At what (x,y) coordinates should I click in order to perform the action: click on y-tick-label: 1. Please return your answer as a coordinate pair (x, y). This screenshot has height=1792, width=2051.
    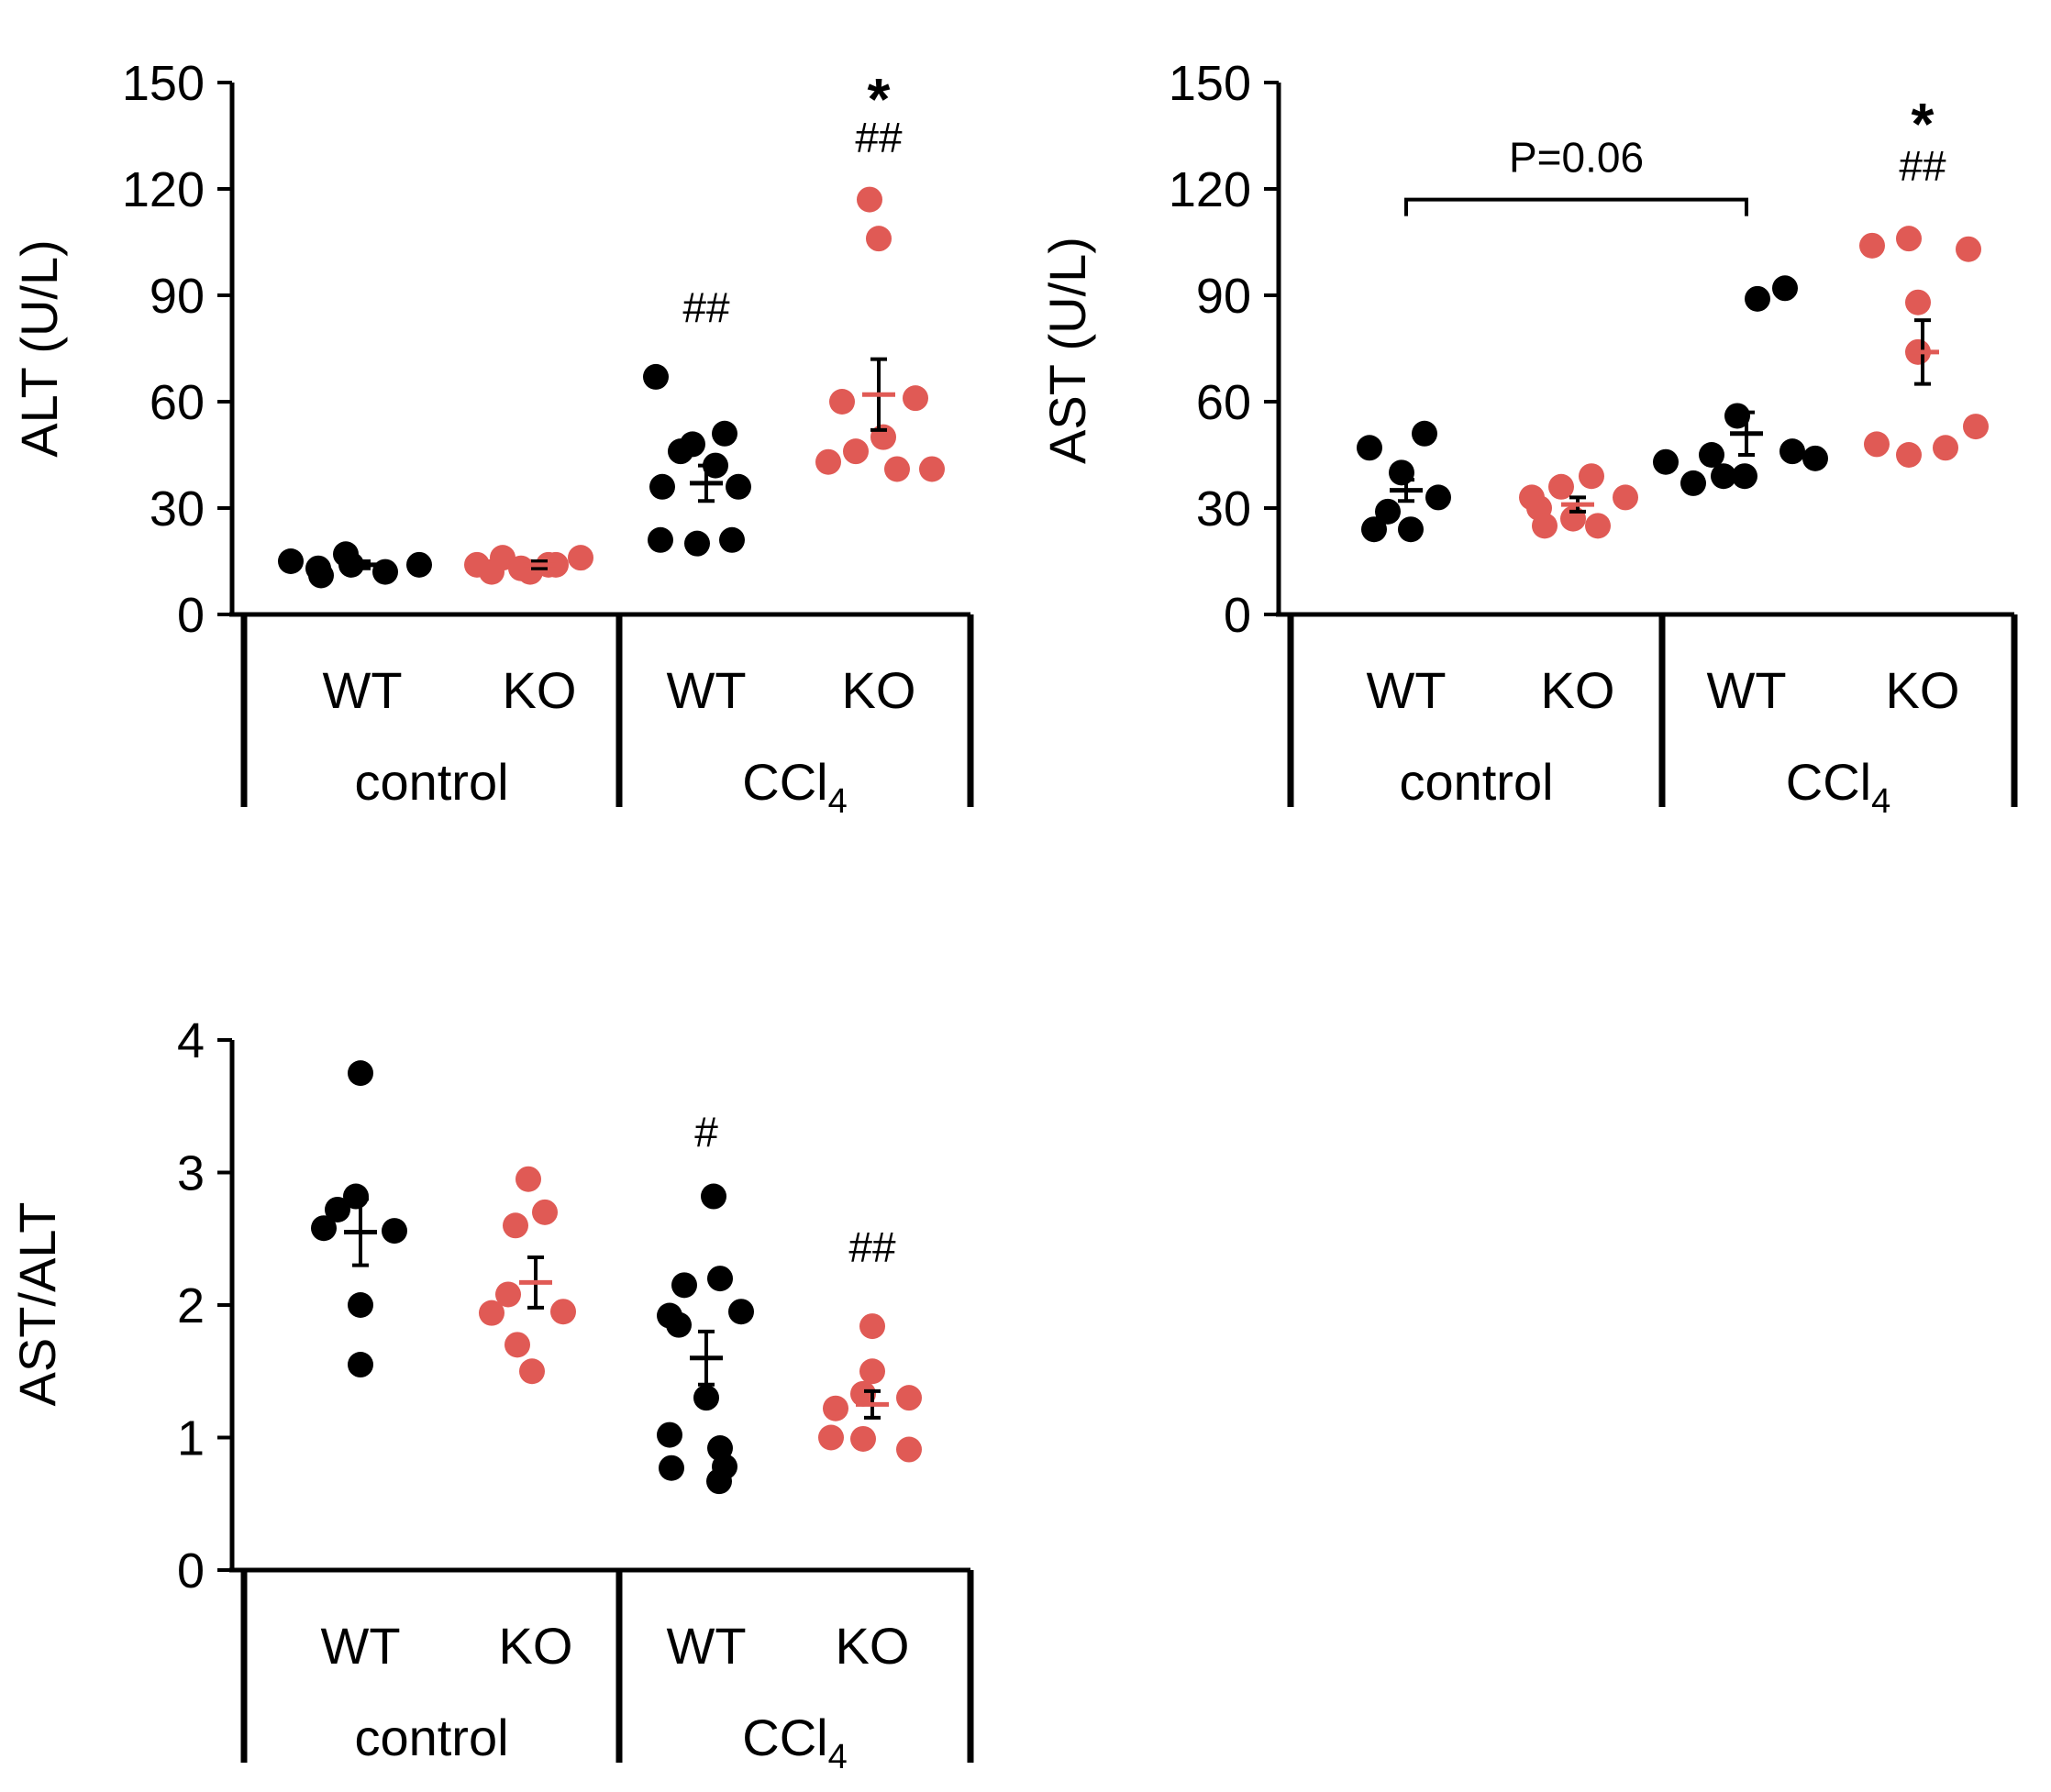
    Looking at the image, I should click on (191, 1439).